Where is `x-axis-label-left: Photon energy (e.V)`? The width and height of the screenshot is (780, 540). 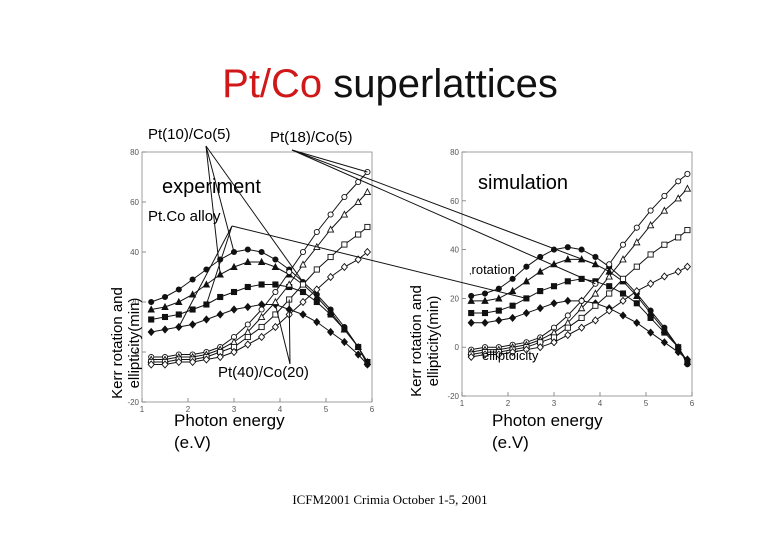 x-axis-label-left: Photon energy (e.V) is located at coordinates (229, 431).